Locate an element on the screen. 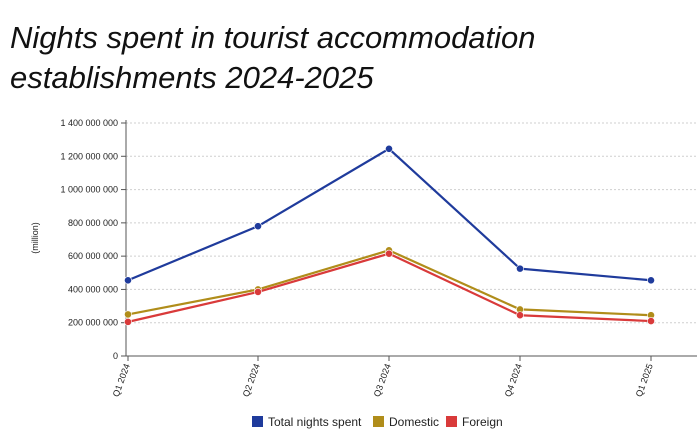  series-line is located at coordinates (389, 283).